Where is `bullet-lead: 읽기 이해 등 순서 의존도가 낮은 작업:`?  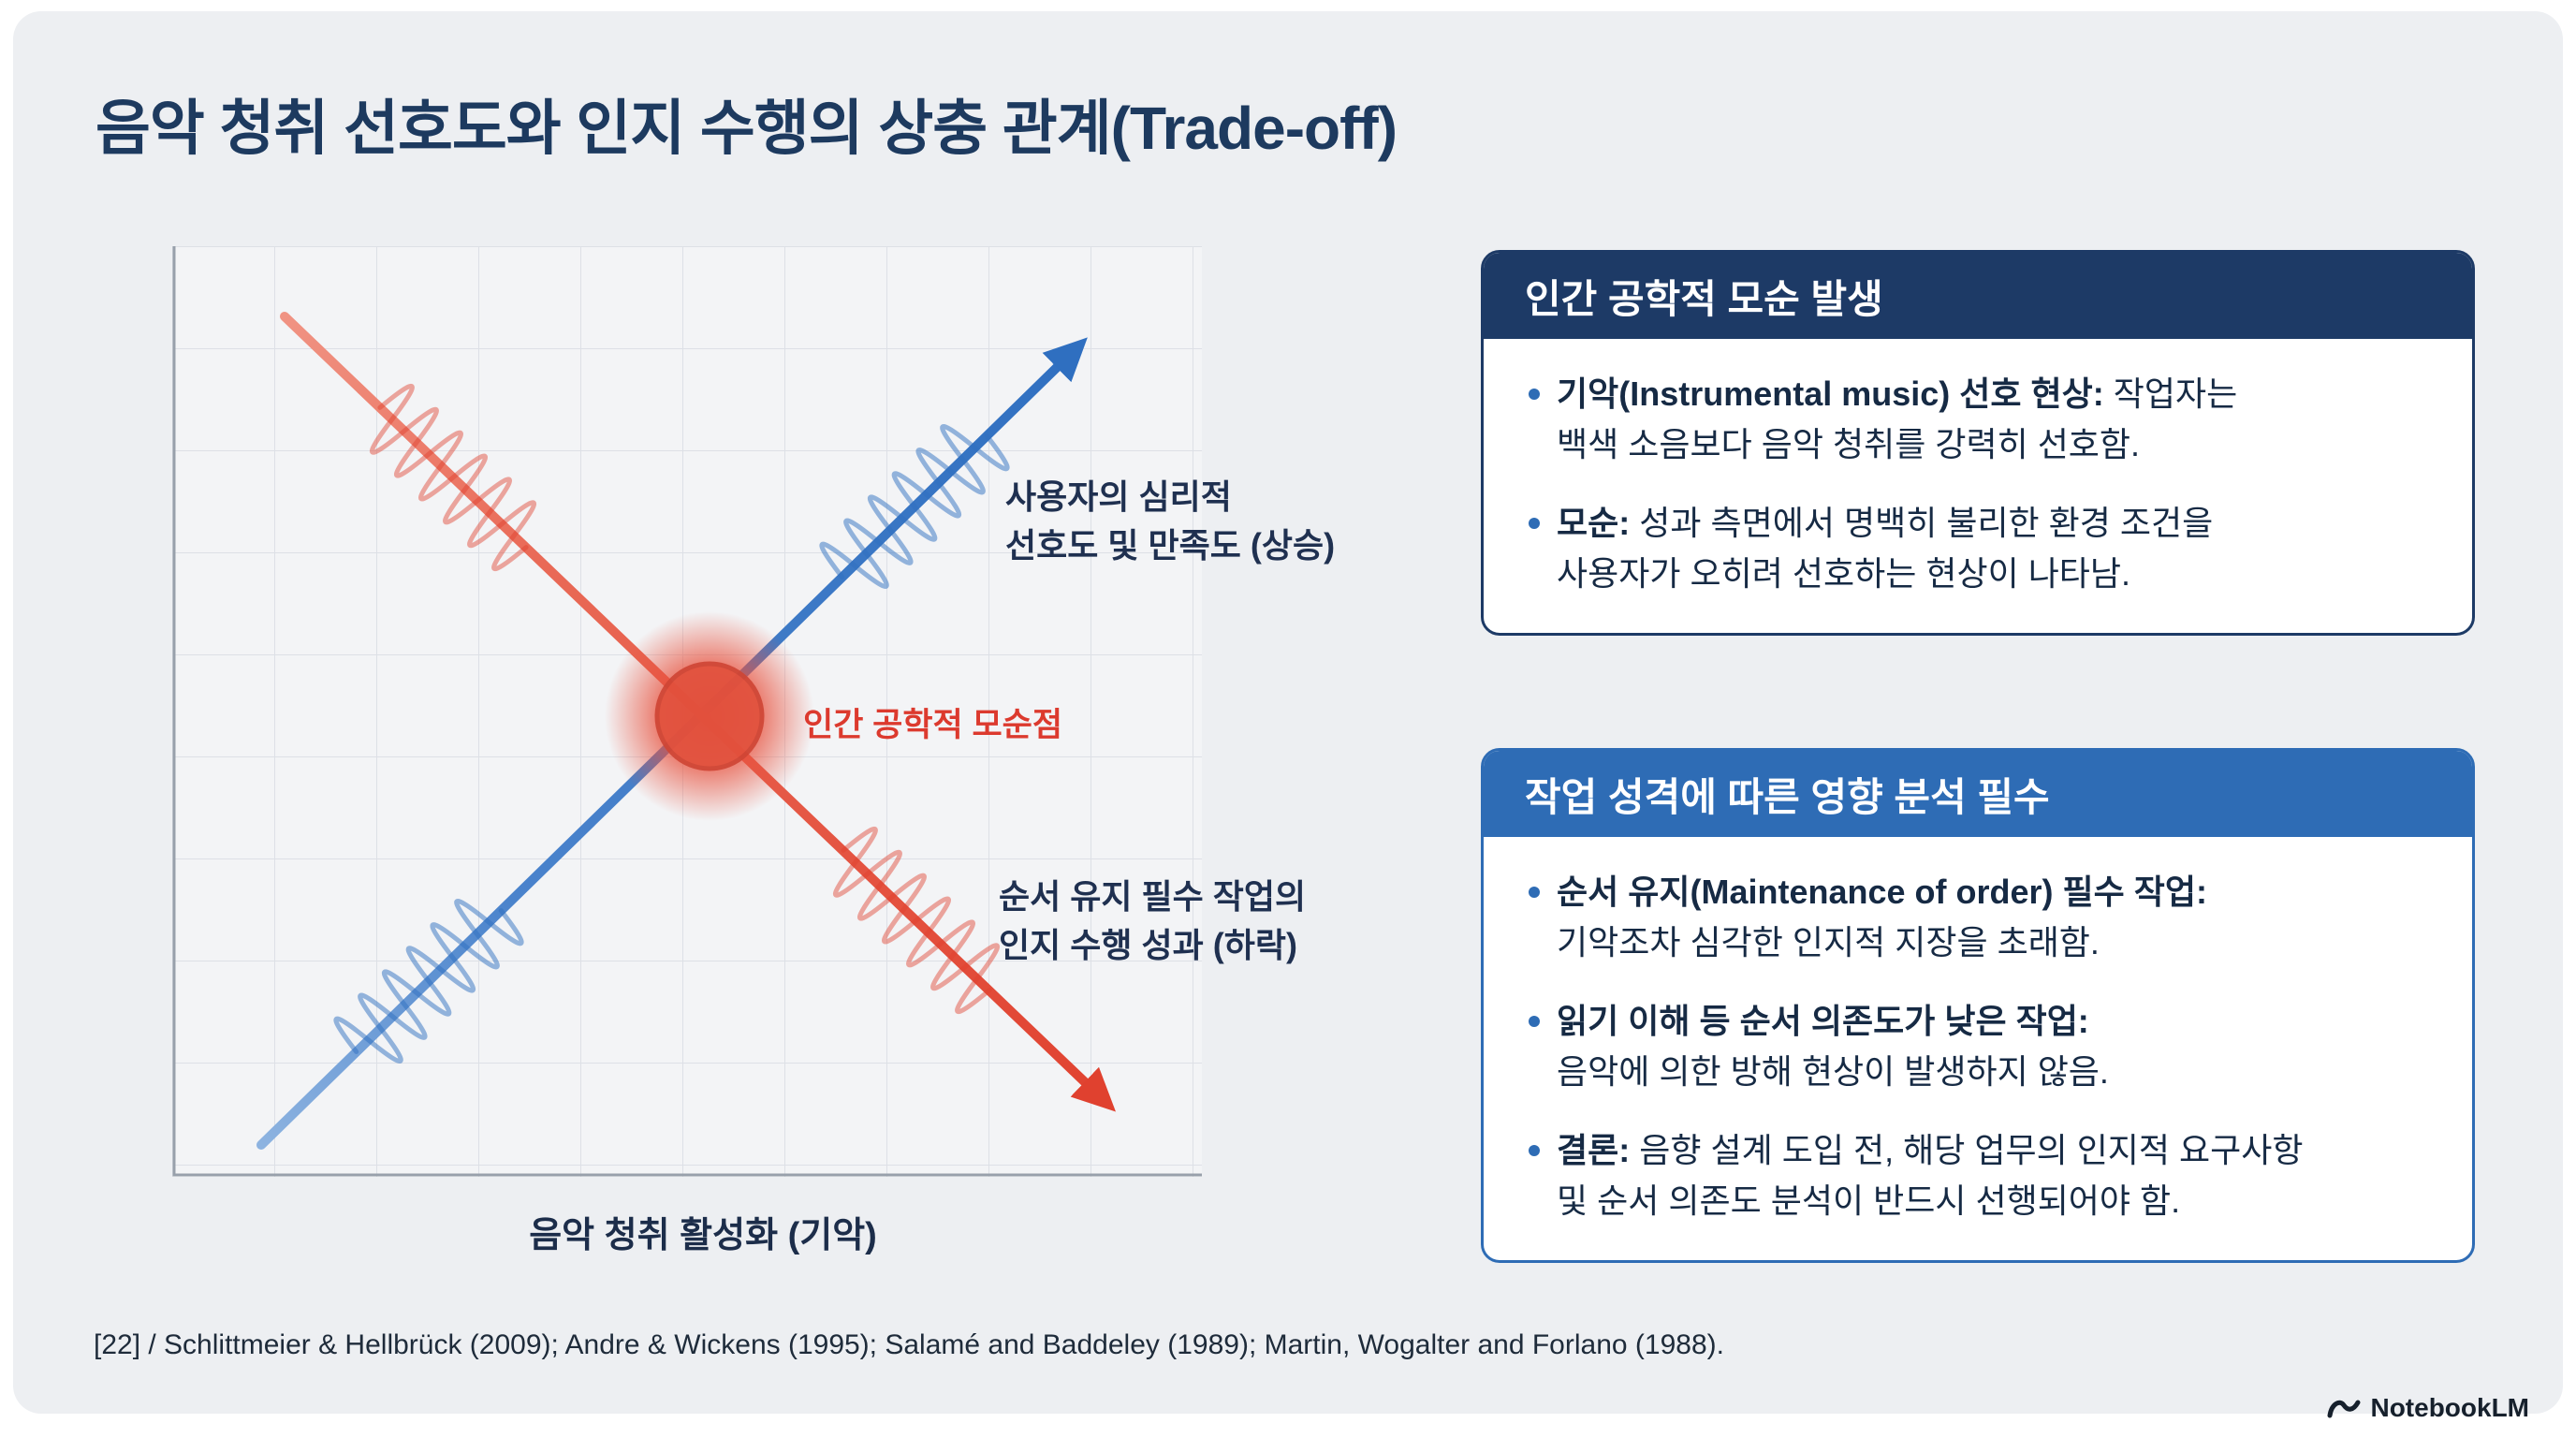 bullet-lead: 읽기 이해 등 순서 의존도가 낮은 작업: is located at coordinates (1823, 1021).